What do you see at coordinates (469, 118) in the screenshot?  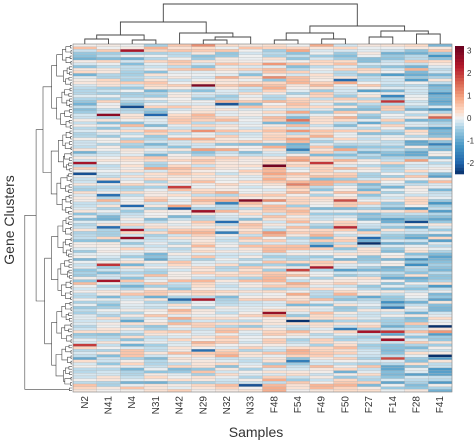 I see `legend-tick-label: 0` at bounding box center [469, 118].